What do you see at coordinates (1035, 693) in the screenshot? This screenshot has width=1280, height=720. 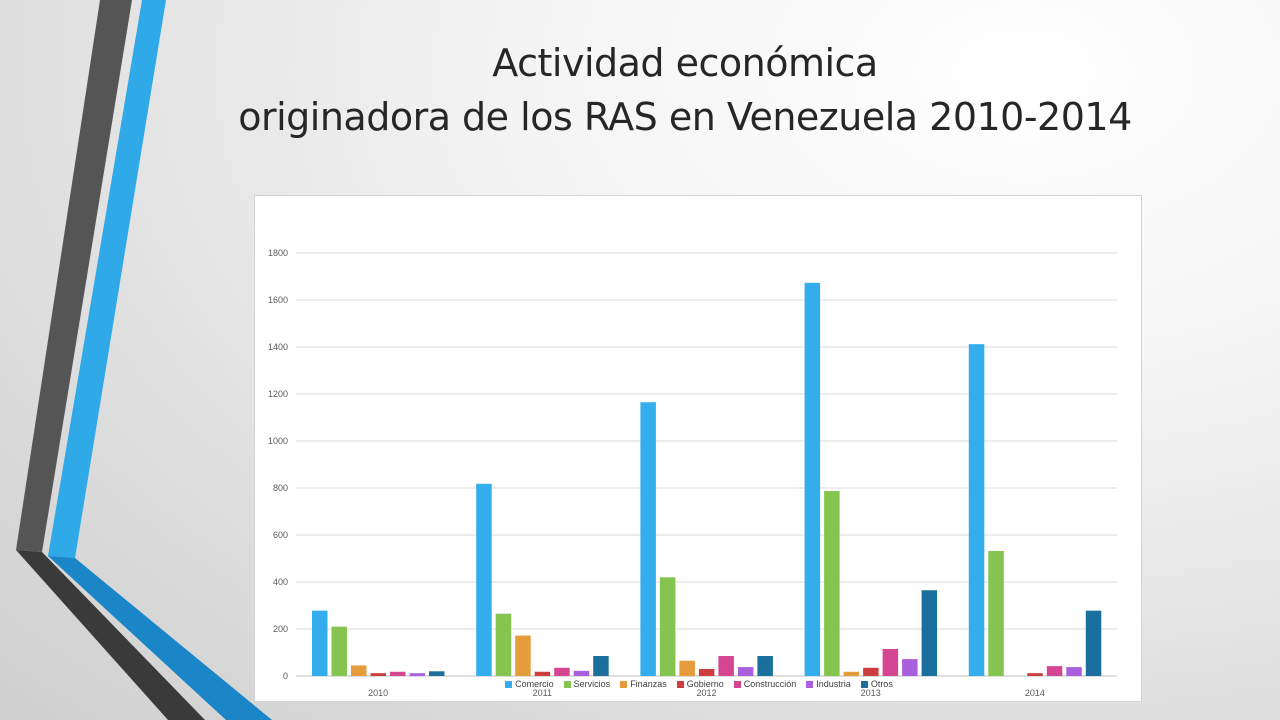 I see `x-tick-label: 2014` at bounding box center [1035, 693].